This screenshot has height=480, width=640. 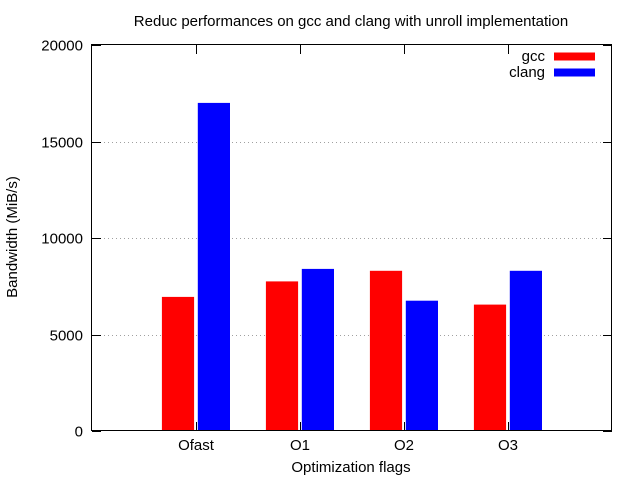 What do you see at coordinates (404, 445) in the screenshot?
I see `x-tick-label: O2` at bounding box center [404, 445].